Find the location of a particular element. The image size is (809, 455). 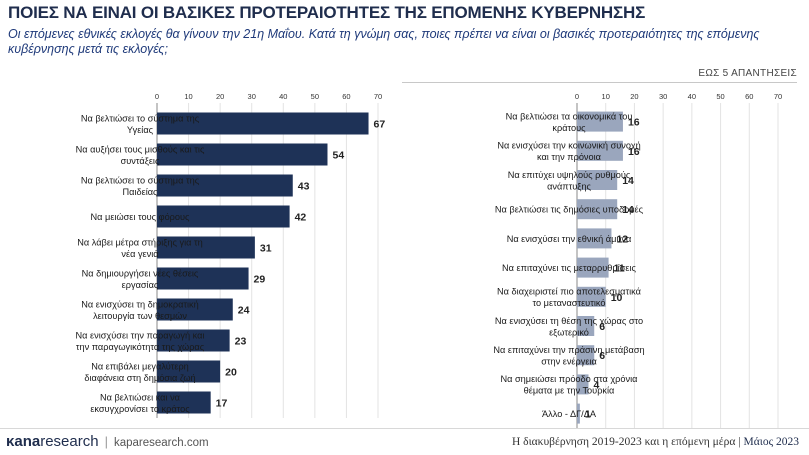

right-category-label-line: Να ενισχύσει την κοινωνική συνοχή is located at coordinates (568, 146).